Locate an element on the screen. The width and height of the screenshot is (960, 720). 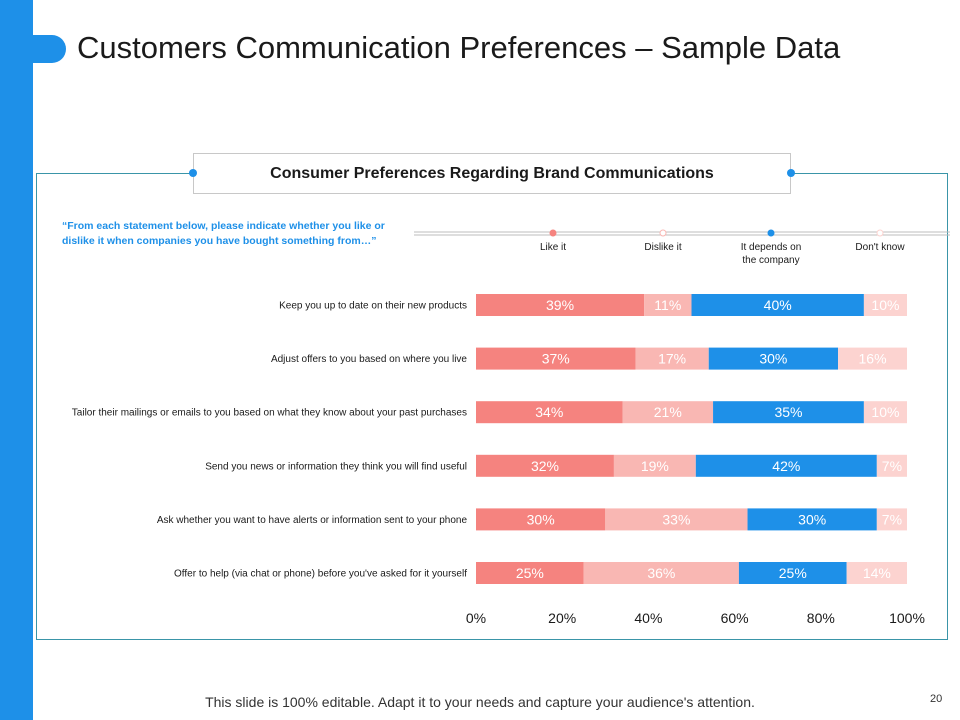
x-tick-label: 20% is located at coordinates (562, 618).